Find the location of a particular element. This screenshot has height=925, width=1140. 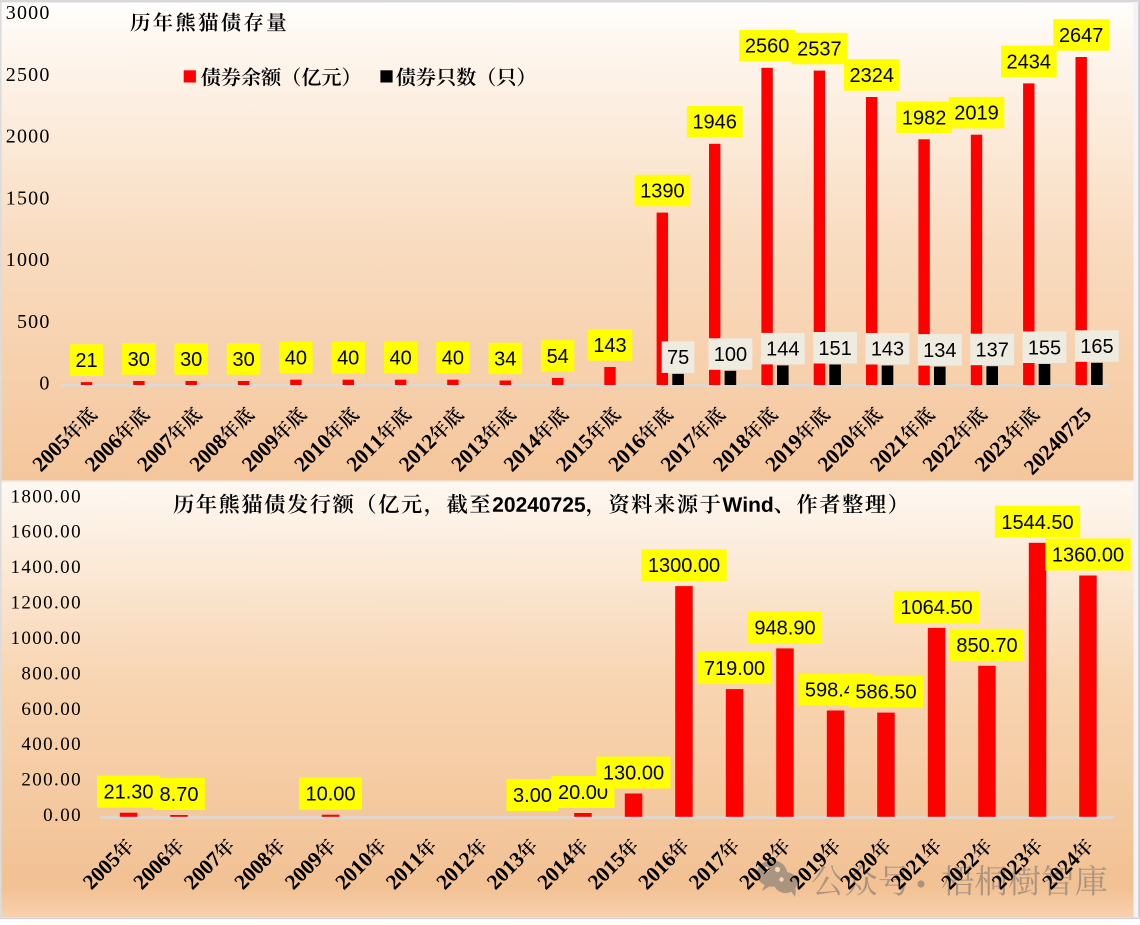

svg-text: 151 is located at coordinates (834, 349).